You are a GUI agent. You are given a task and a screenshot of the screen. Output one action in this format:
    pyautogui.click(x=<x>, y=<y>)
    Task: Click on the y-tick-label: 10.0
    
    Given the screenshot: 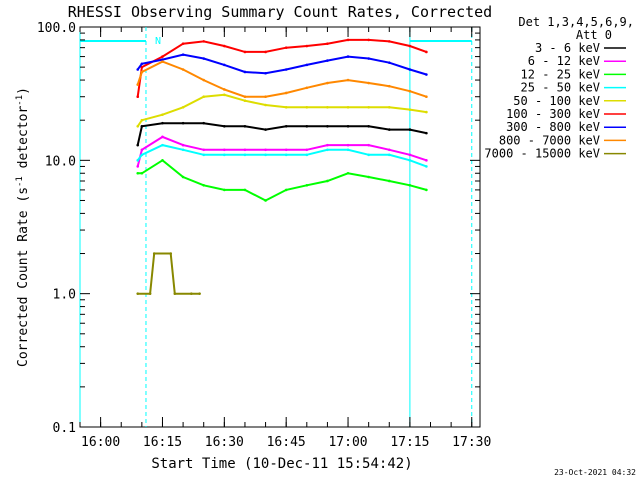 What is the action you would take?
    pyautogui.click(x=60, y=161)
    